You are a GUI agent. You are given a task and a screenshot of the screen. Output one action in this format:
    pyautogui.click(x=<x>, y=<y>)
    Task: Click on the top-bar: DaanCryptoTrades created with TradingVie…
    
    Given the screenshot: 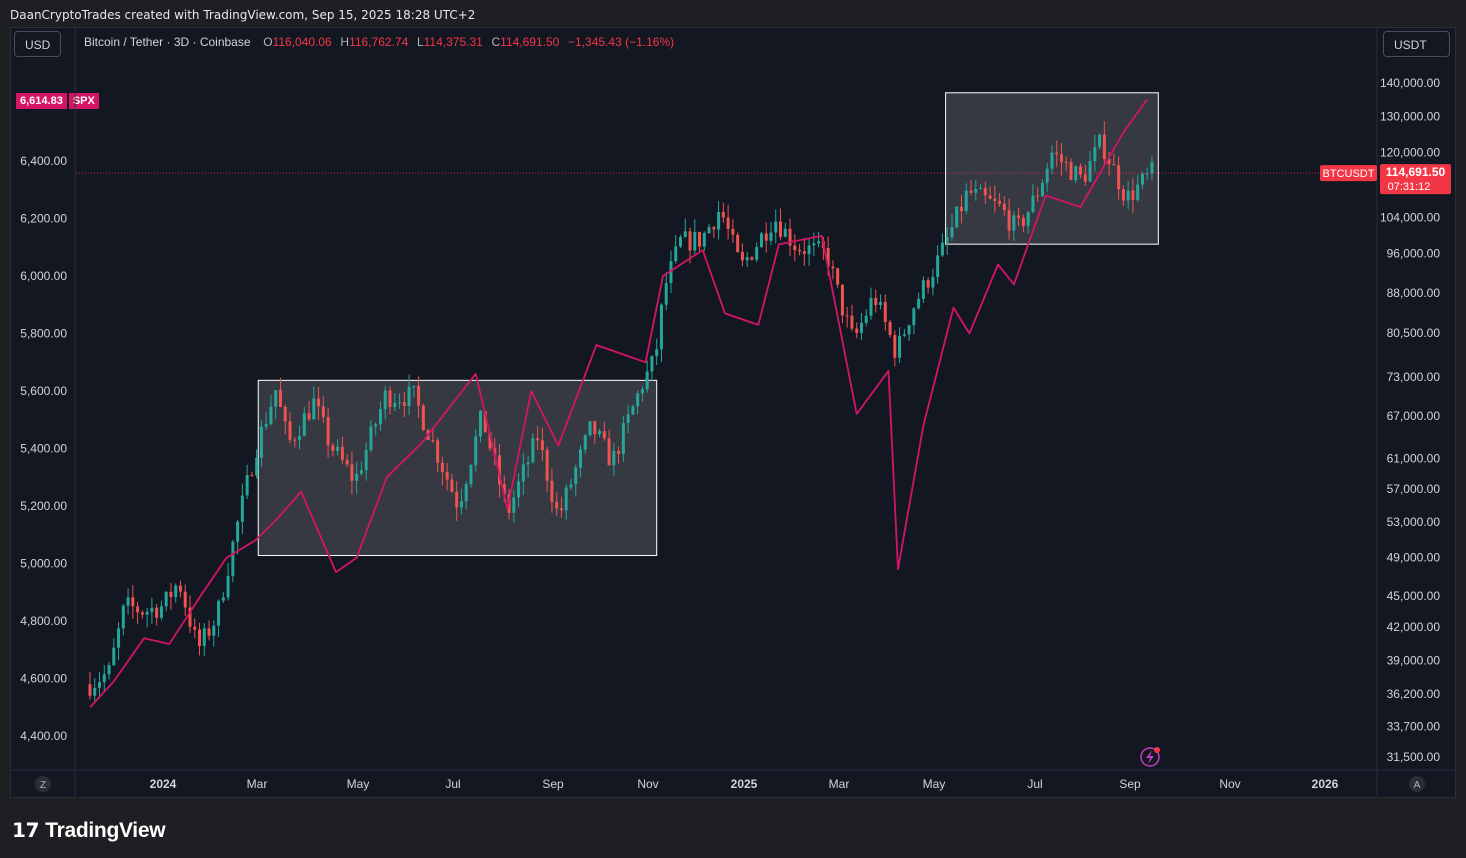 What is the action you would take?
    pyautogui.click(x=733, y=14)
    